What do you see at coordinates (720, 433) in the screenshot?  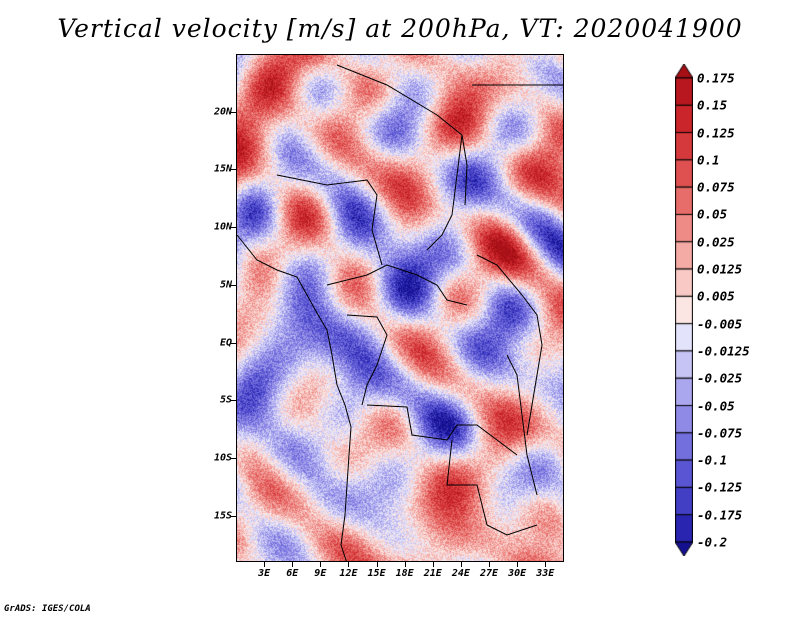 I see `colorbar-label: -0.075` at bounding box center [720, 433].